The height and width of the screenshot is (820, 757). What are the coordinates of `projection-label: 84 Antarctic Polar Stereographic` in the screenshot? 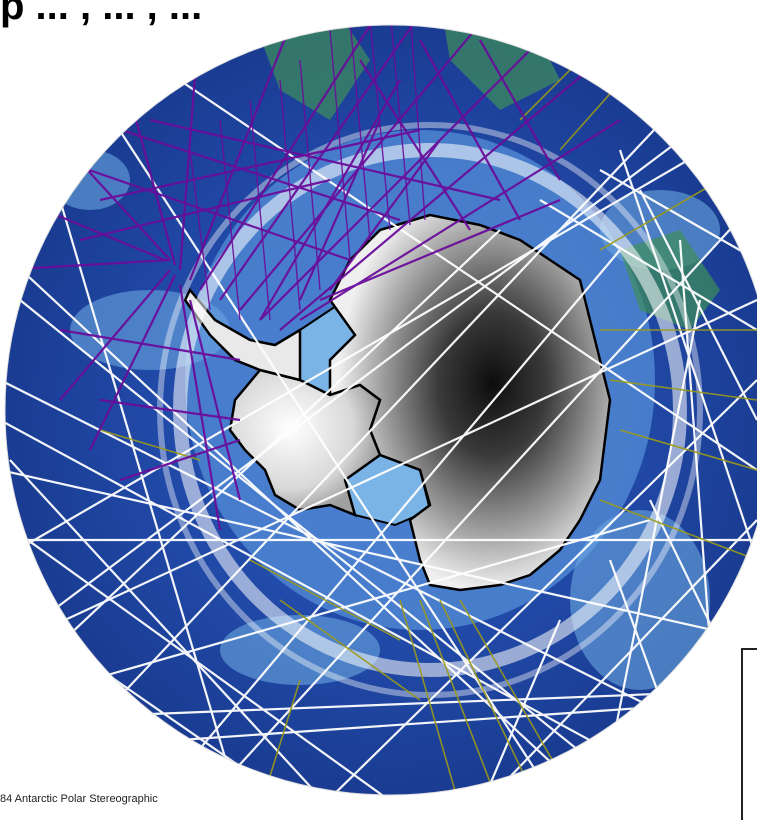 It's located at (79, 799).